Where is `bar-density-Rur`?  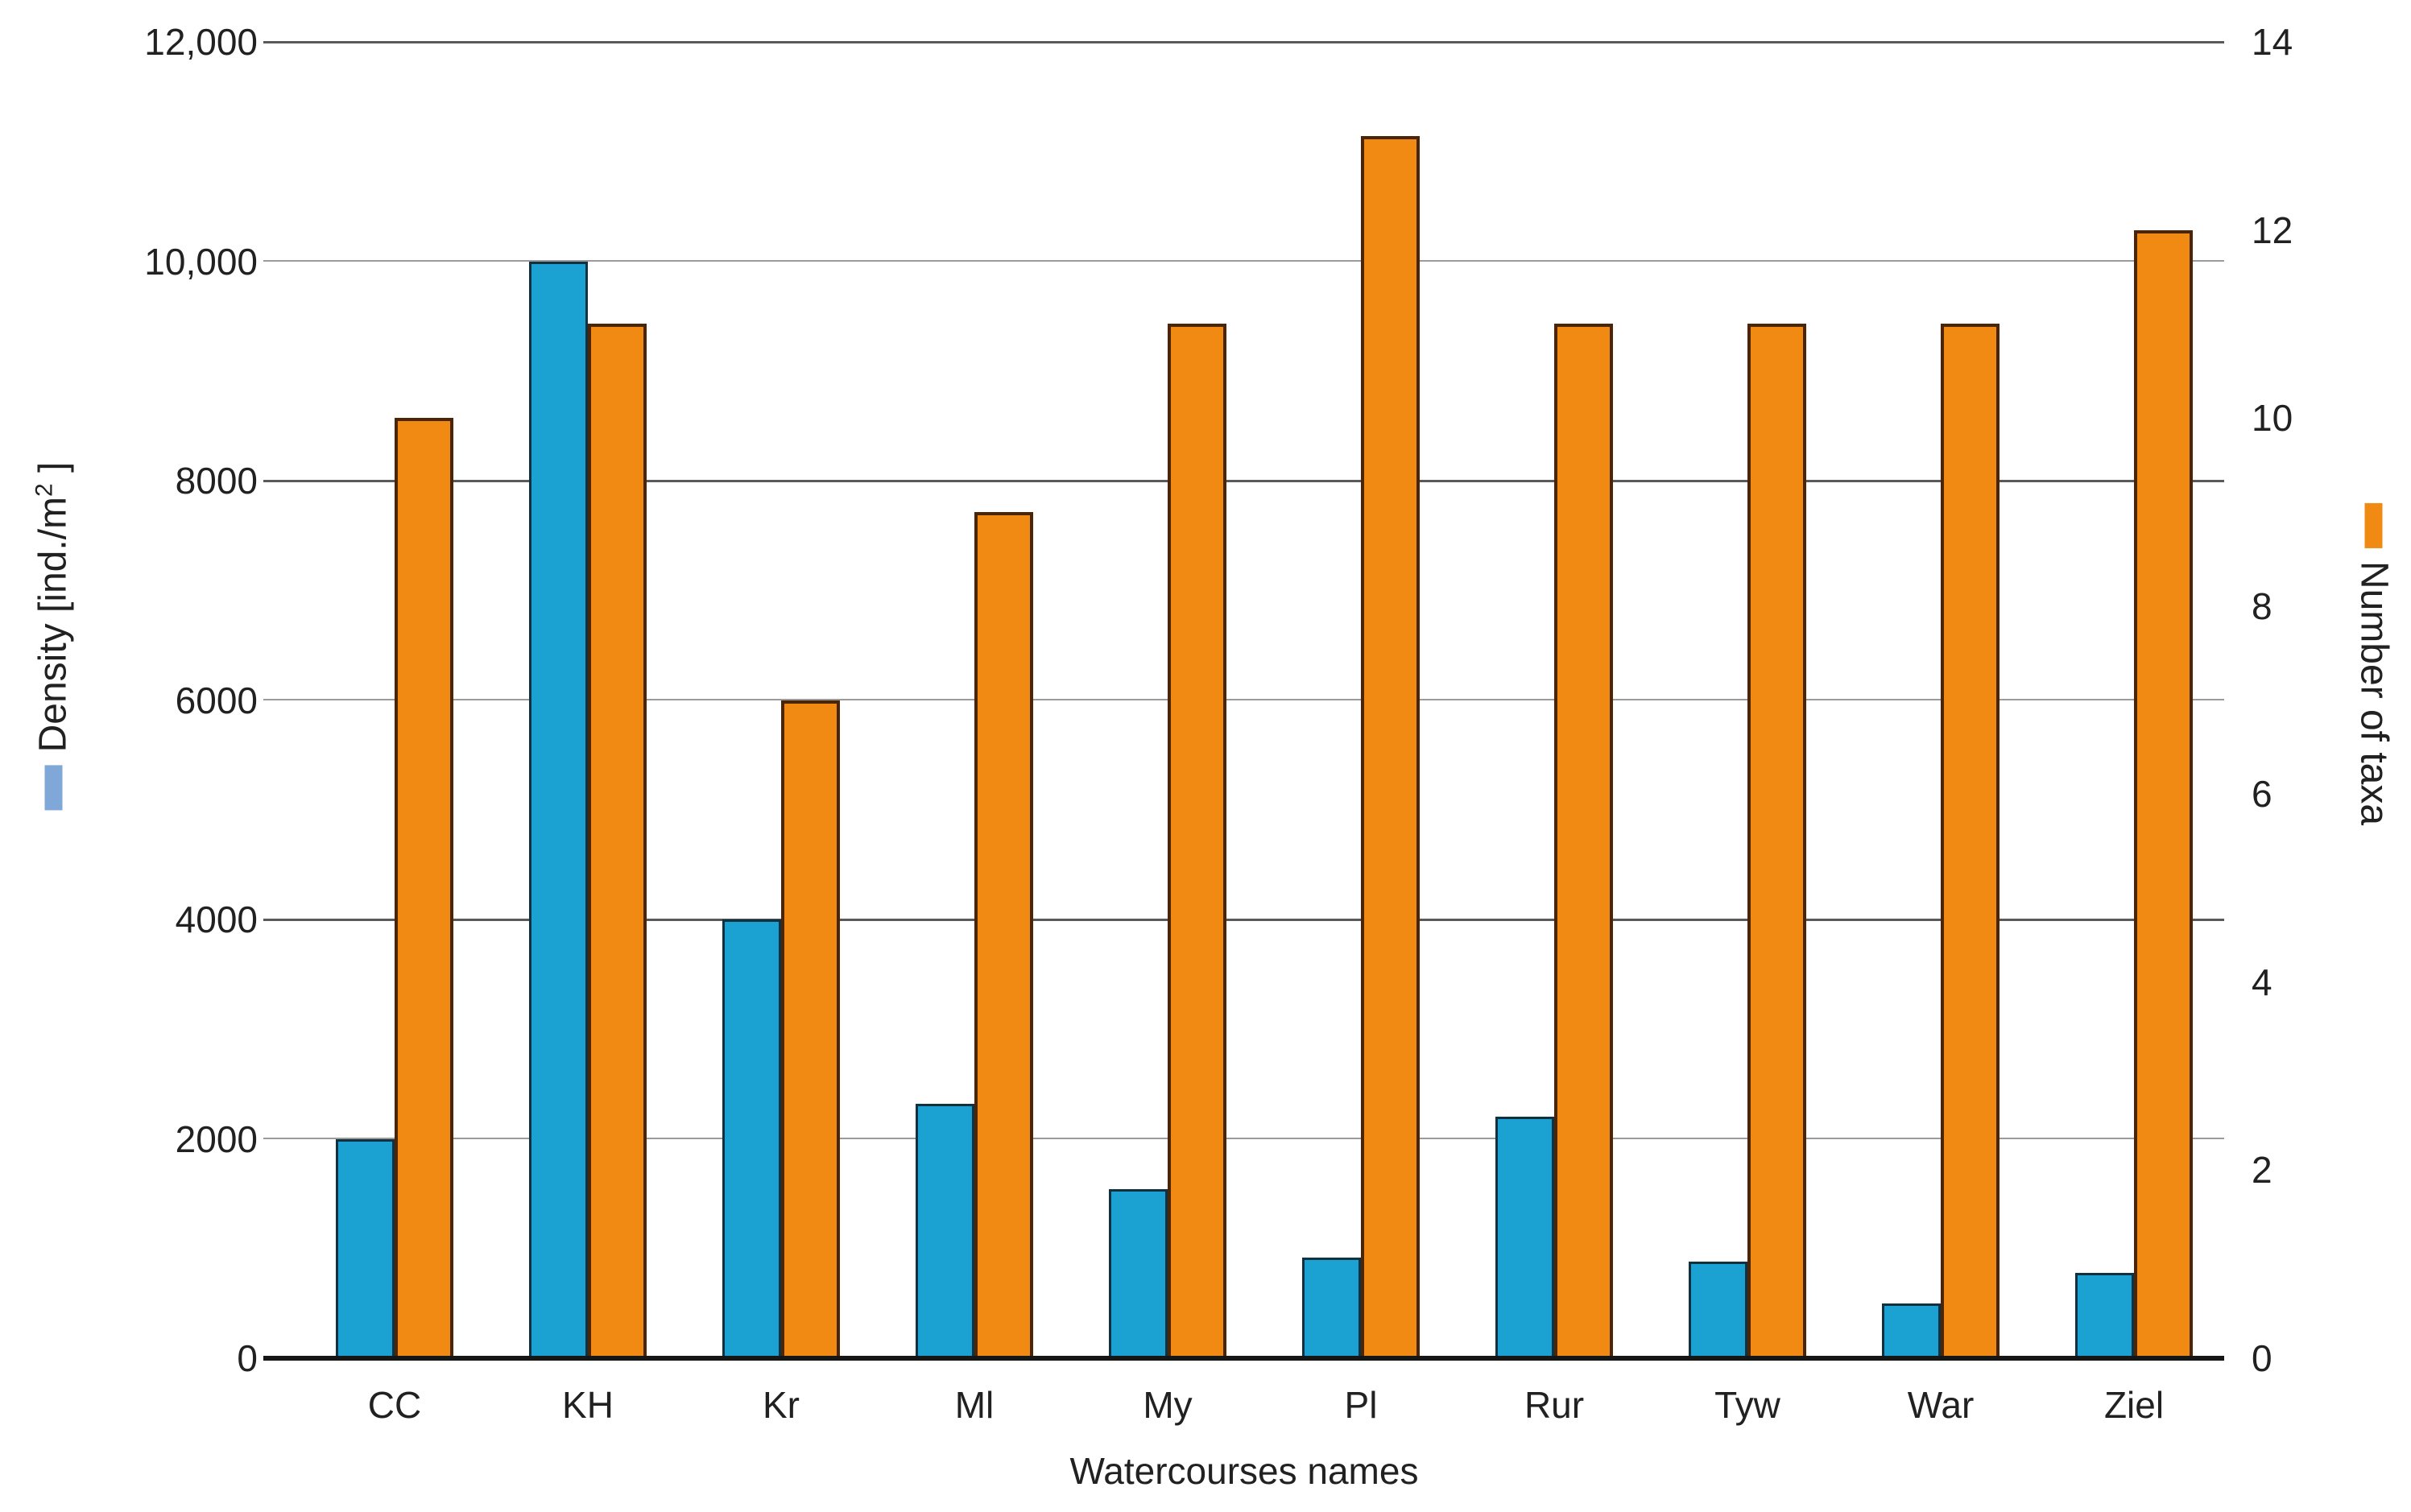 bar-density-Rur is located at coordinates (1525, 1238).